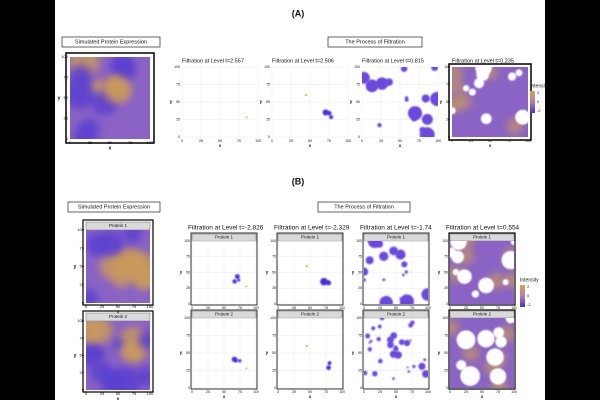 This screenshot has width=600, height=400. Describe the element at coordinates (213, 61) in the screenshot. I see `filtration-title: Filtration at Level t=2.557` at that location.